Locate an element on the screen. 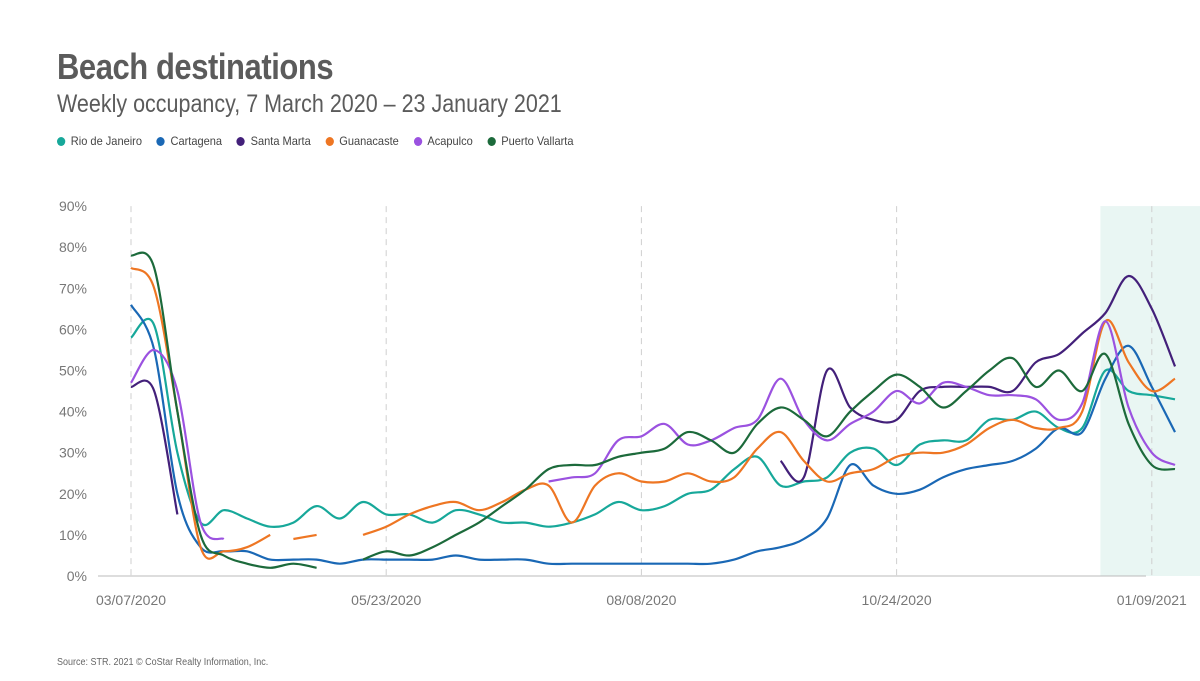 Image resolution: width=1200 pixels, height=681 pixels. legend-label: Santa Marta is located at coordinates (280, 141).